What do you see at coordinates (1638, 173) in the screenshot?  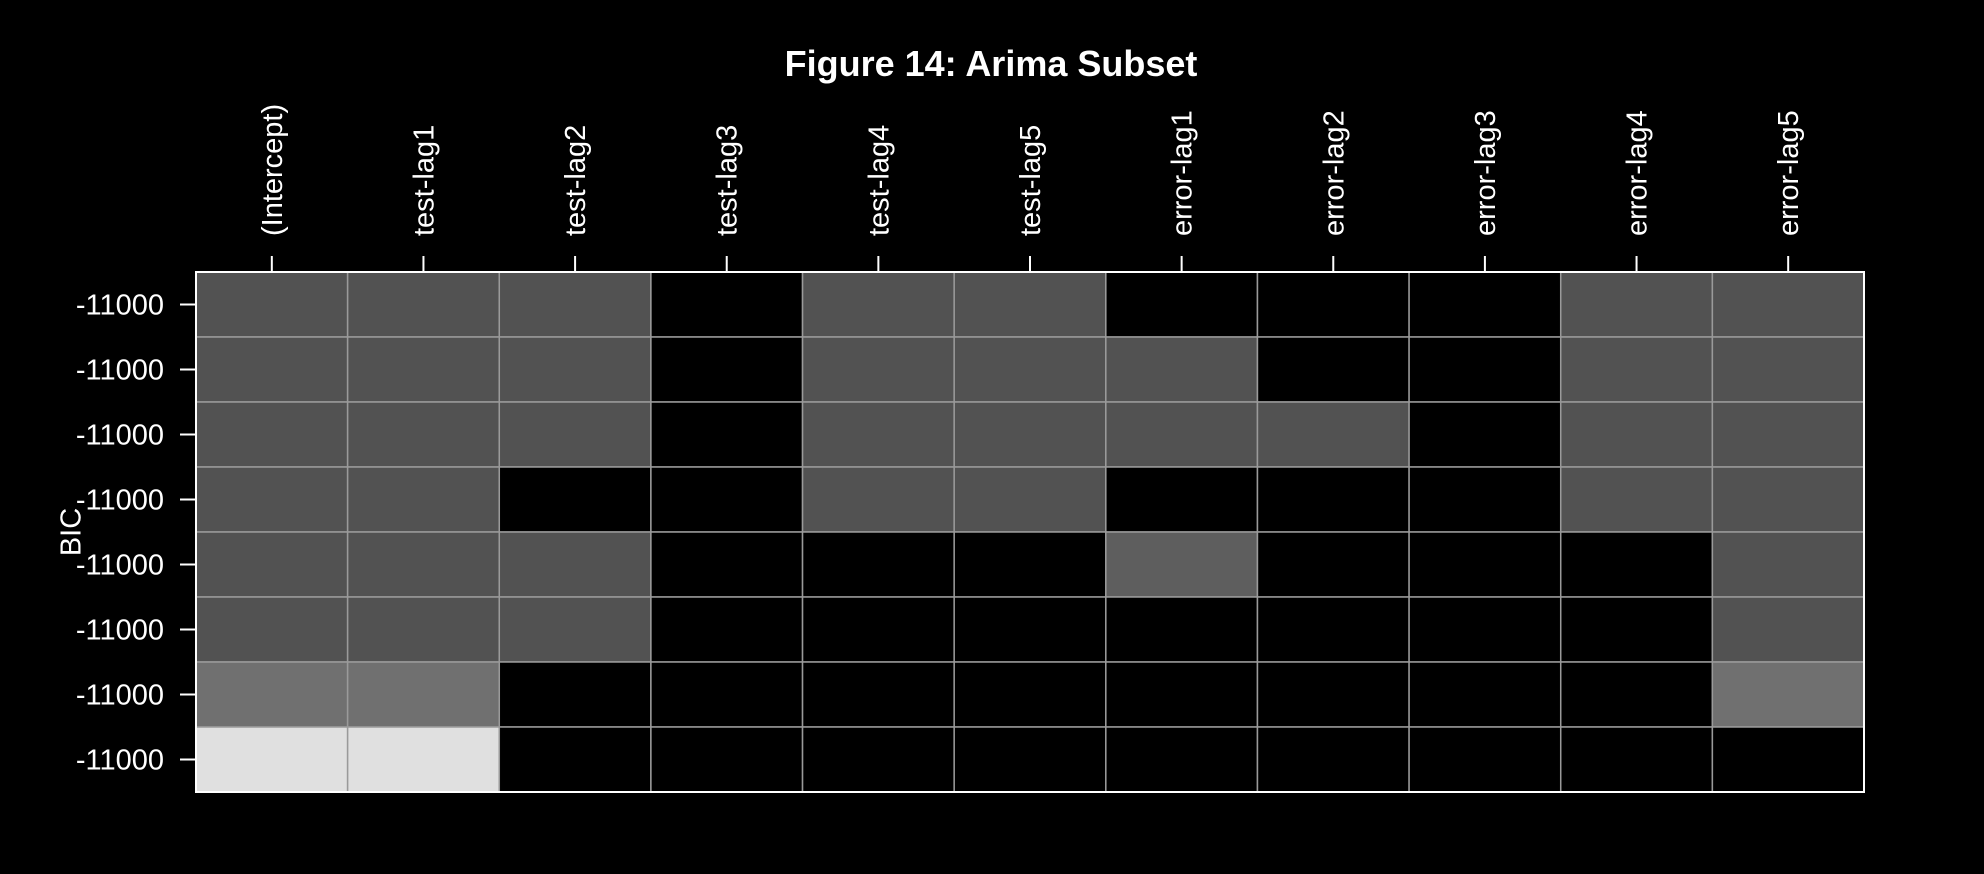 I see `column-label: error-lag4` at bounding box center [1638, 173].